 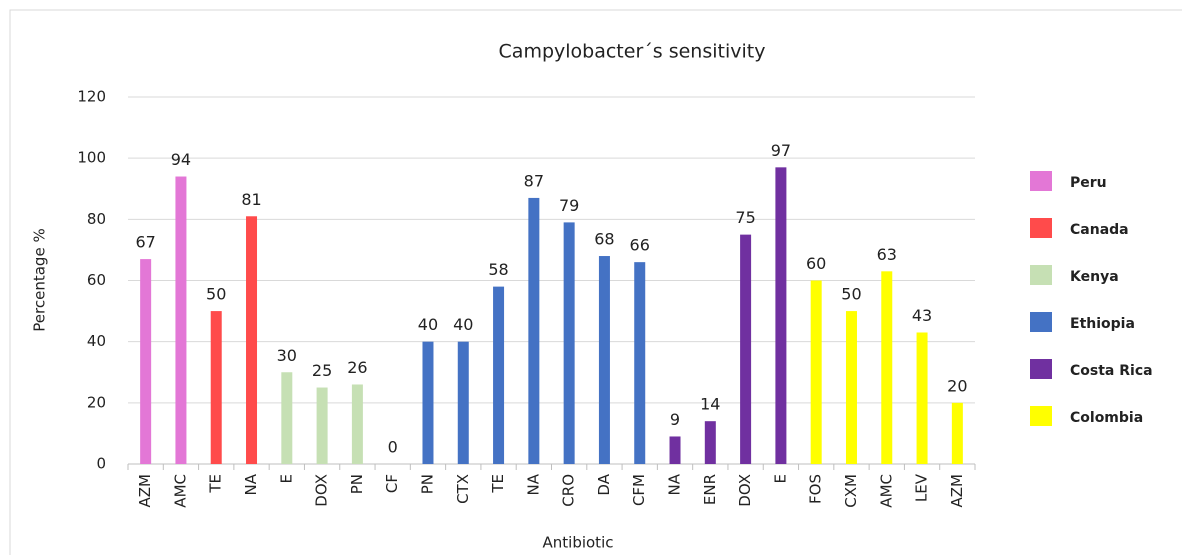 I want to click on y-tick-label: 20, so click(x=96, y=402).